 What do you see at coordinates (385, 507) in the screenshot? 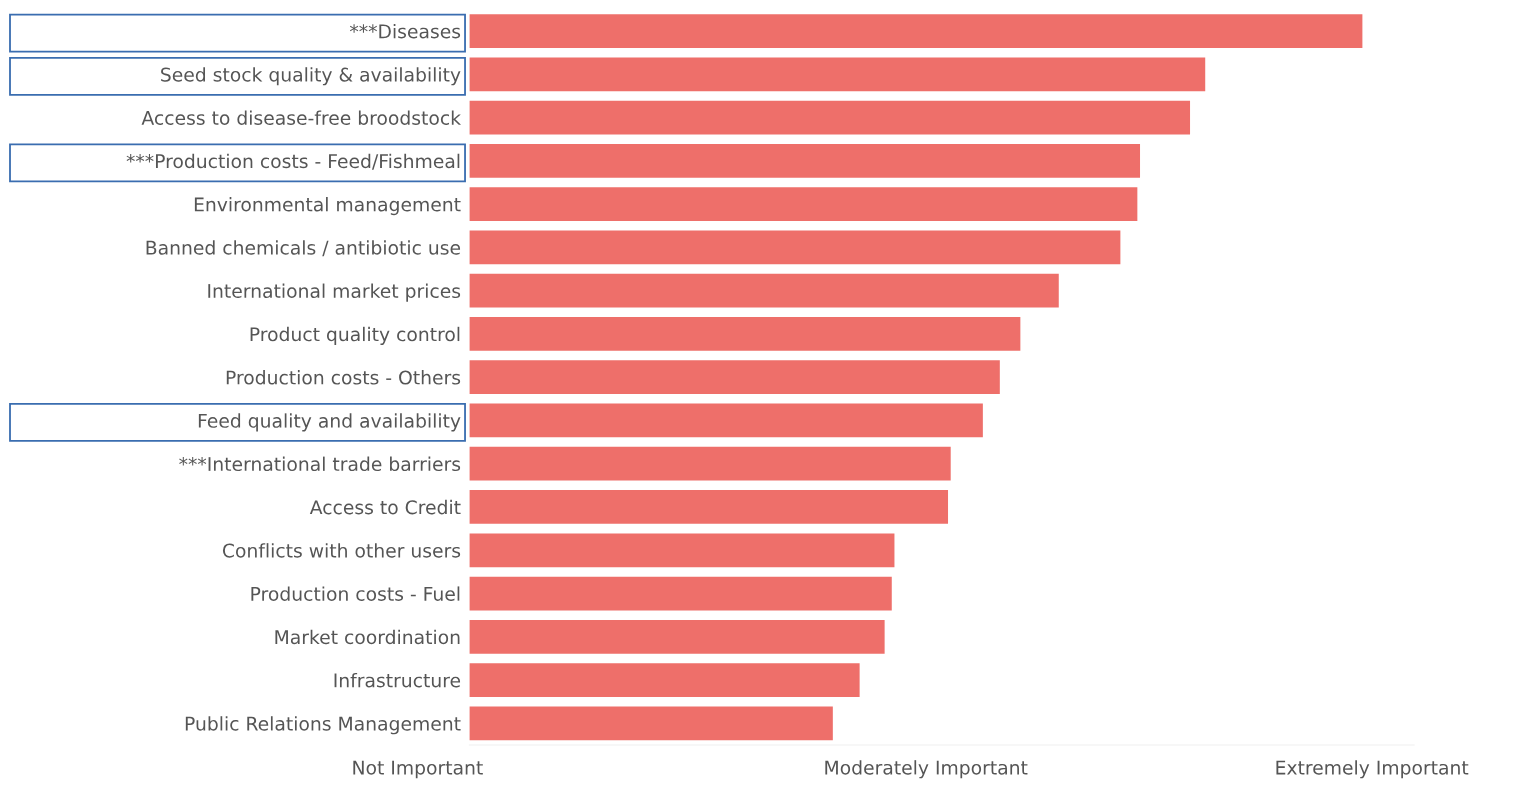
I see `y-tick-label: Access to Credit` at bounding box center [385, 507].